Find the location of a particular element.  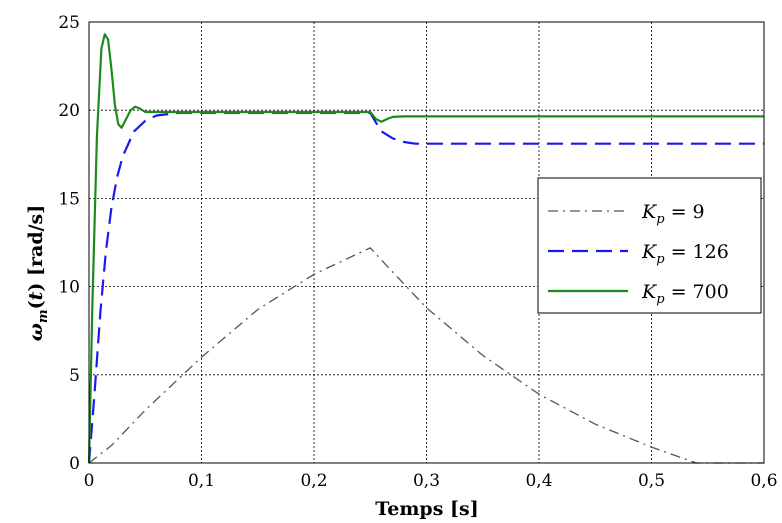

x-axis-label: Temps [s] is located at coordinates (426, 509).